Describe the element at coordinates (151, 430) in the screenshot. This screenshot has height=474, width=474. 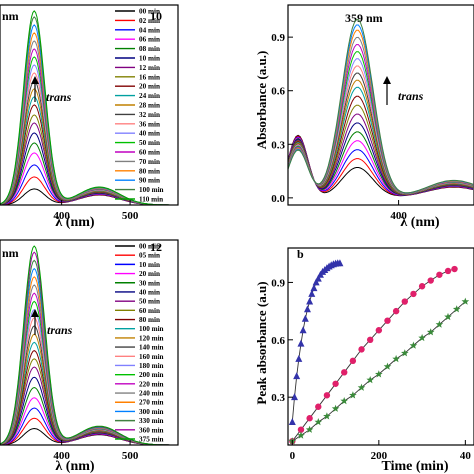
I see `legend-entry: 360 min` at that location.